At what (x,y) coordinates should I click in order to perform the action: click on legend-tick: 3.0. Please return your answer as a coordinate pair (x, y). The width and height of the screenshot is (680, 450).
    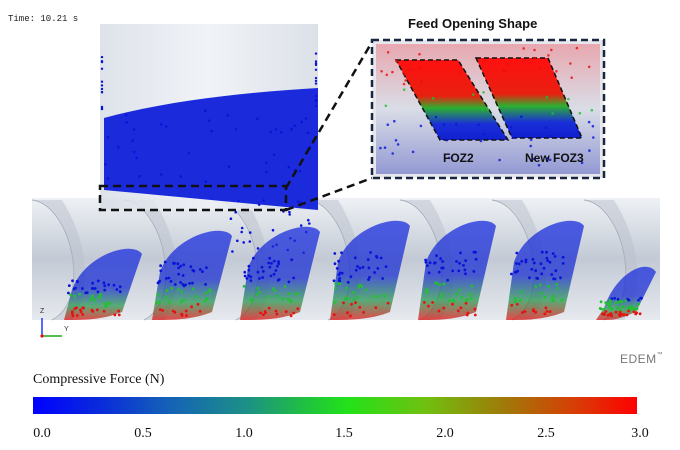
    Looking at the image, I should click on (640, 433).